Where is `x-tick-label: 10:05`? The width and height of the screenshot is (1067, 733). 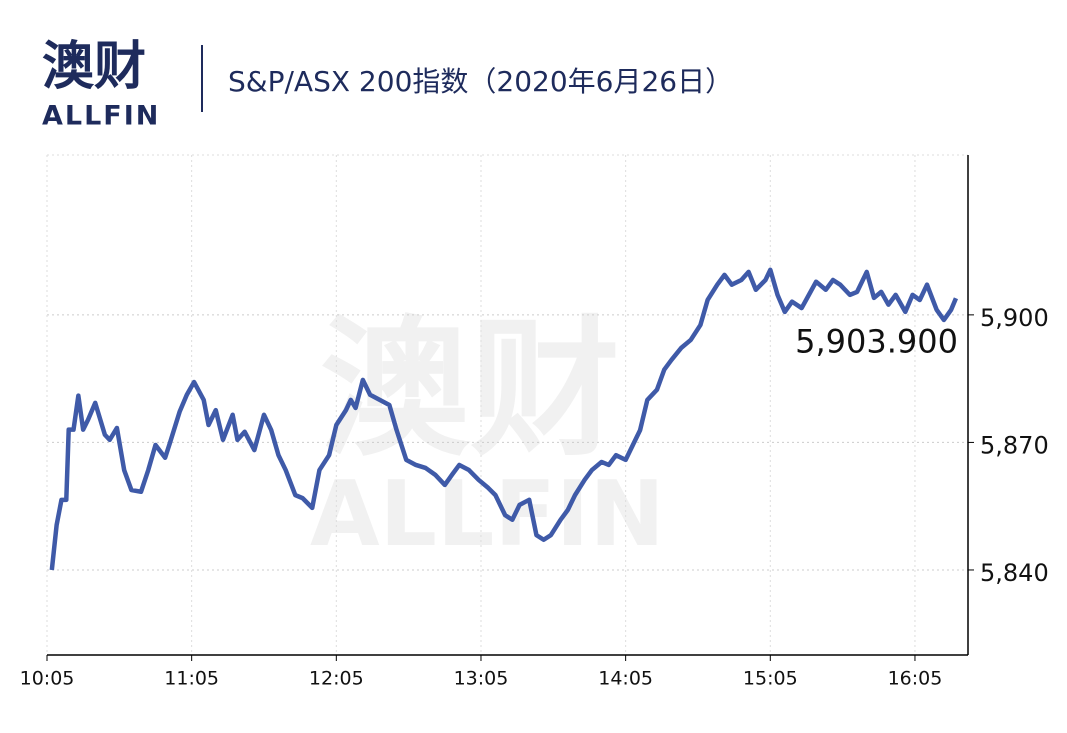
x-tick-label: 10:05 is located at coordinates (47, 679).